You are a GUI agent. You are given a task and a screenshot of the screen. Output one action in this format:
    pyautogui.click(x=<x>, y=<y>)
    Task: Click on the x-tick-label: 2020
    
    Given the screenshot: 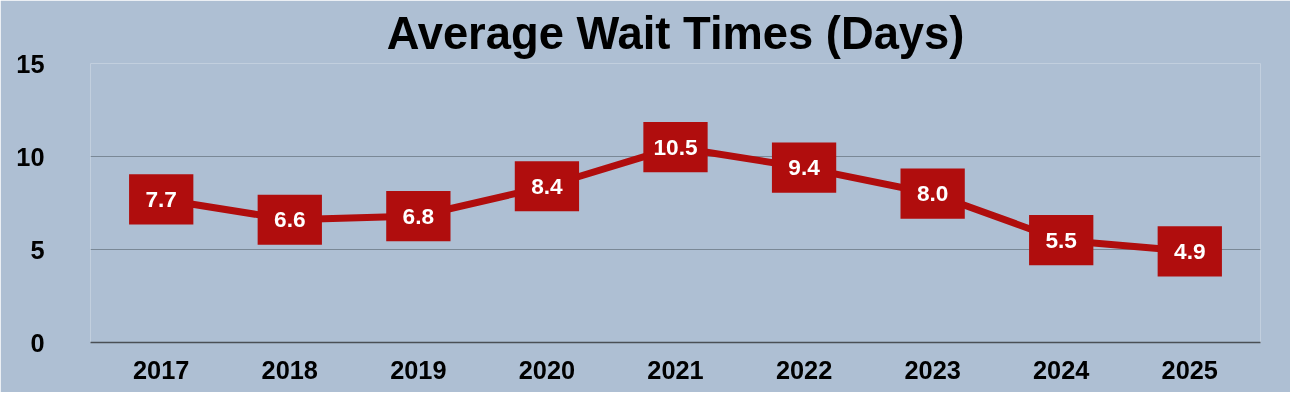 What is the action you would take?
    pyautogui.click(x=547, y=369)
    